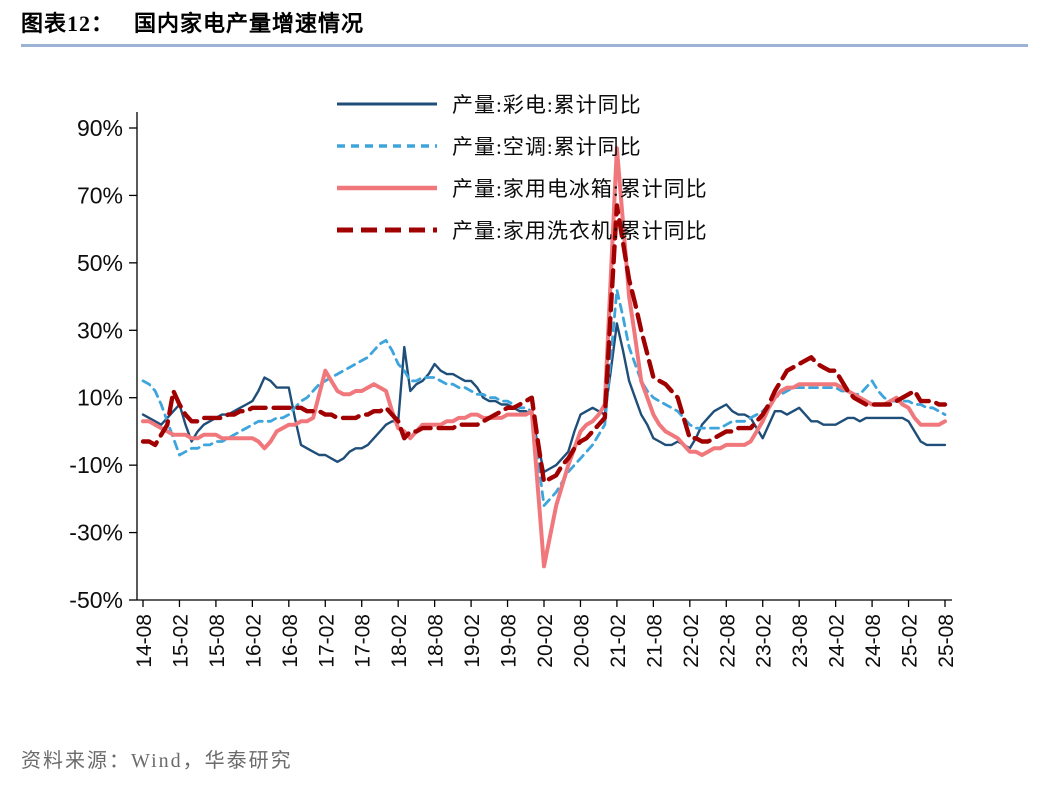 Image resolution: width=1048 pixels, height=792 pixels. What do you see at coordinates (253, 641) in the screenshot?
I see `x-tick-label: 16-02` at bounding box center [253, 641].